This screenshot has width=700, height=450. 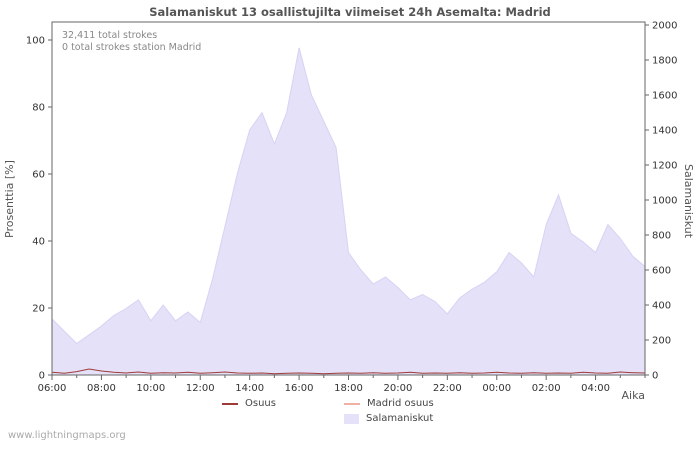 What do you see at coordinates (132, 47) in the screenshot?
I see `station-strokes-annotation: 0 total strokes station Madrid` at bounding box center [132, 47].